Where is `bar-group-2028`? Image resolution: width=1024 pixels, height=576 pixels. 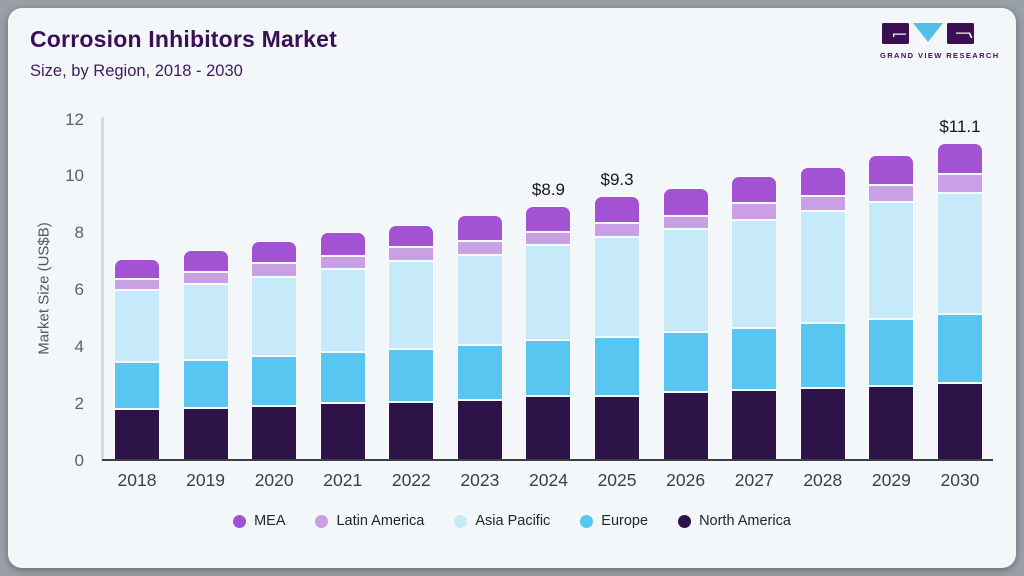
bar-group-2028 is located at coordinates (822, 313).